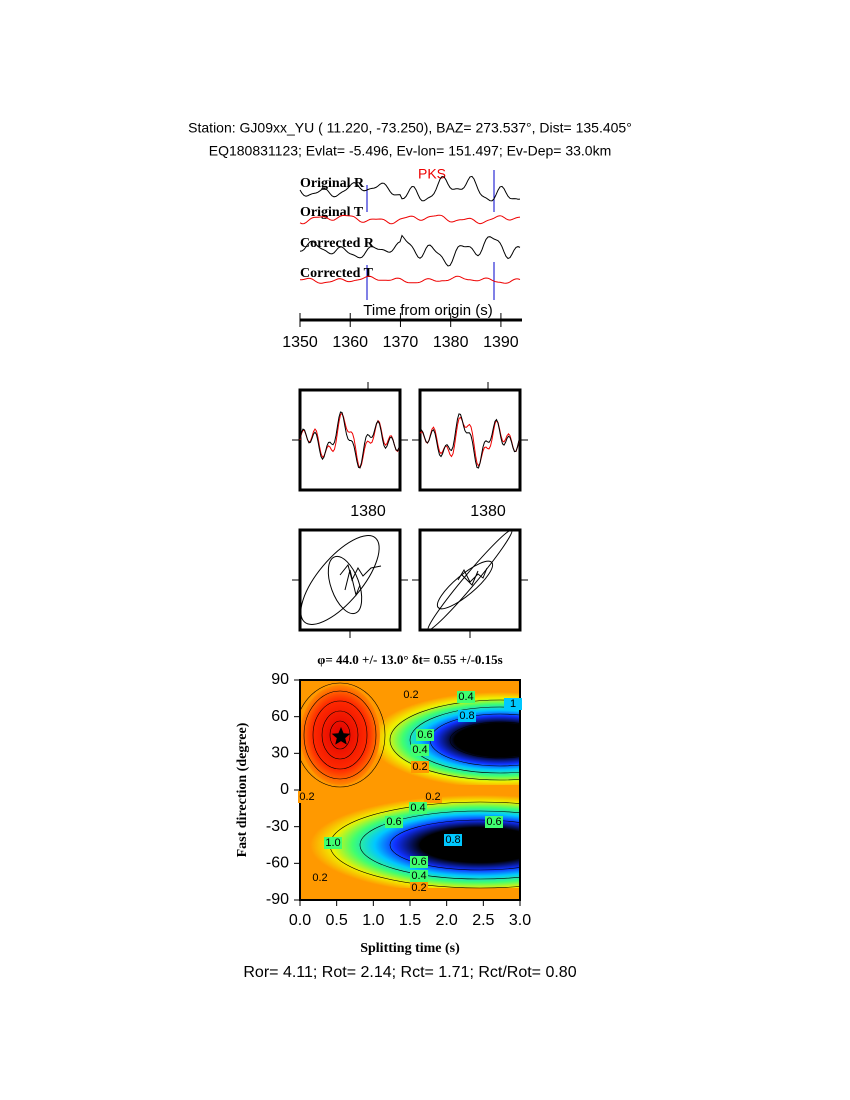 This screenshot has height=1100, width=850. I want to click on panel-frame, so click(350, 580).